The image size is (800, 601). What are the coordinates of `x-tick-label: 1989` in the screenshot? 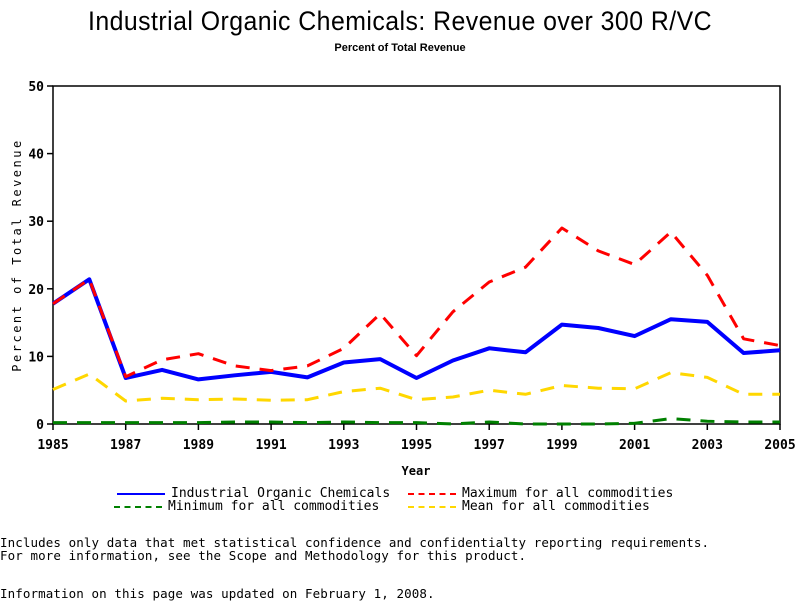 It's located at (198, 445).